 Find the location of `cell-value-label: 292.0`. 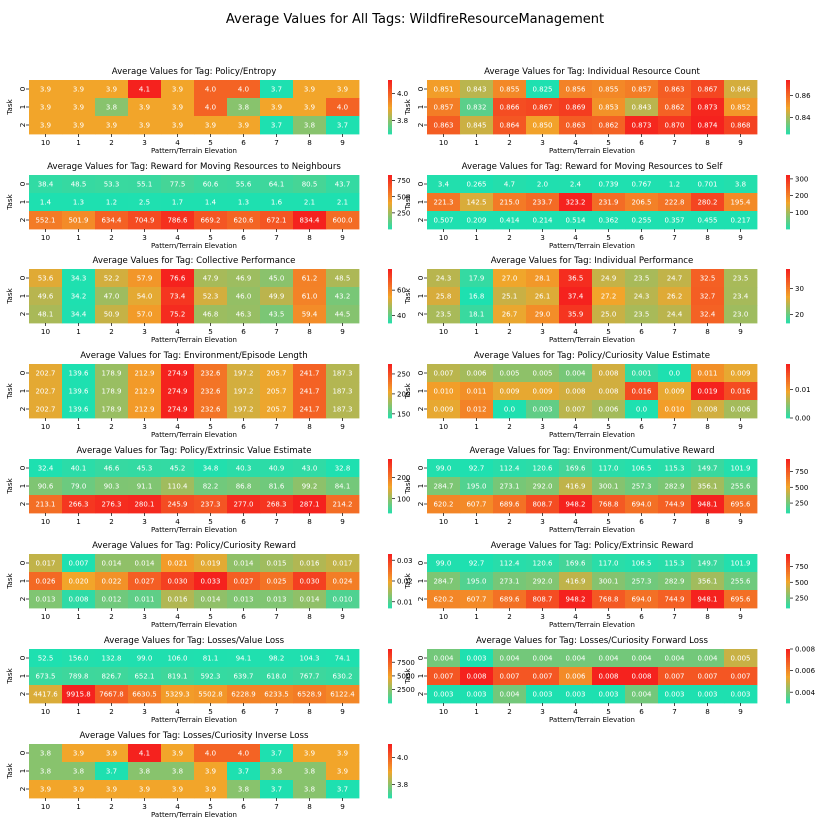

cell-value-label: 292.0 is located at coordinates (542, 582).